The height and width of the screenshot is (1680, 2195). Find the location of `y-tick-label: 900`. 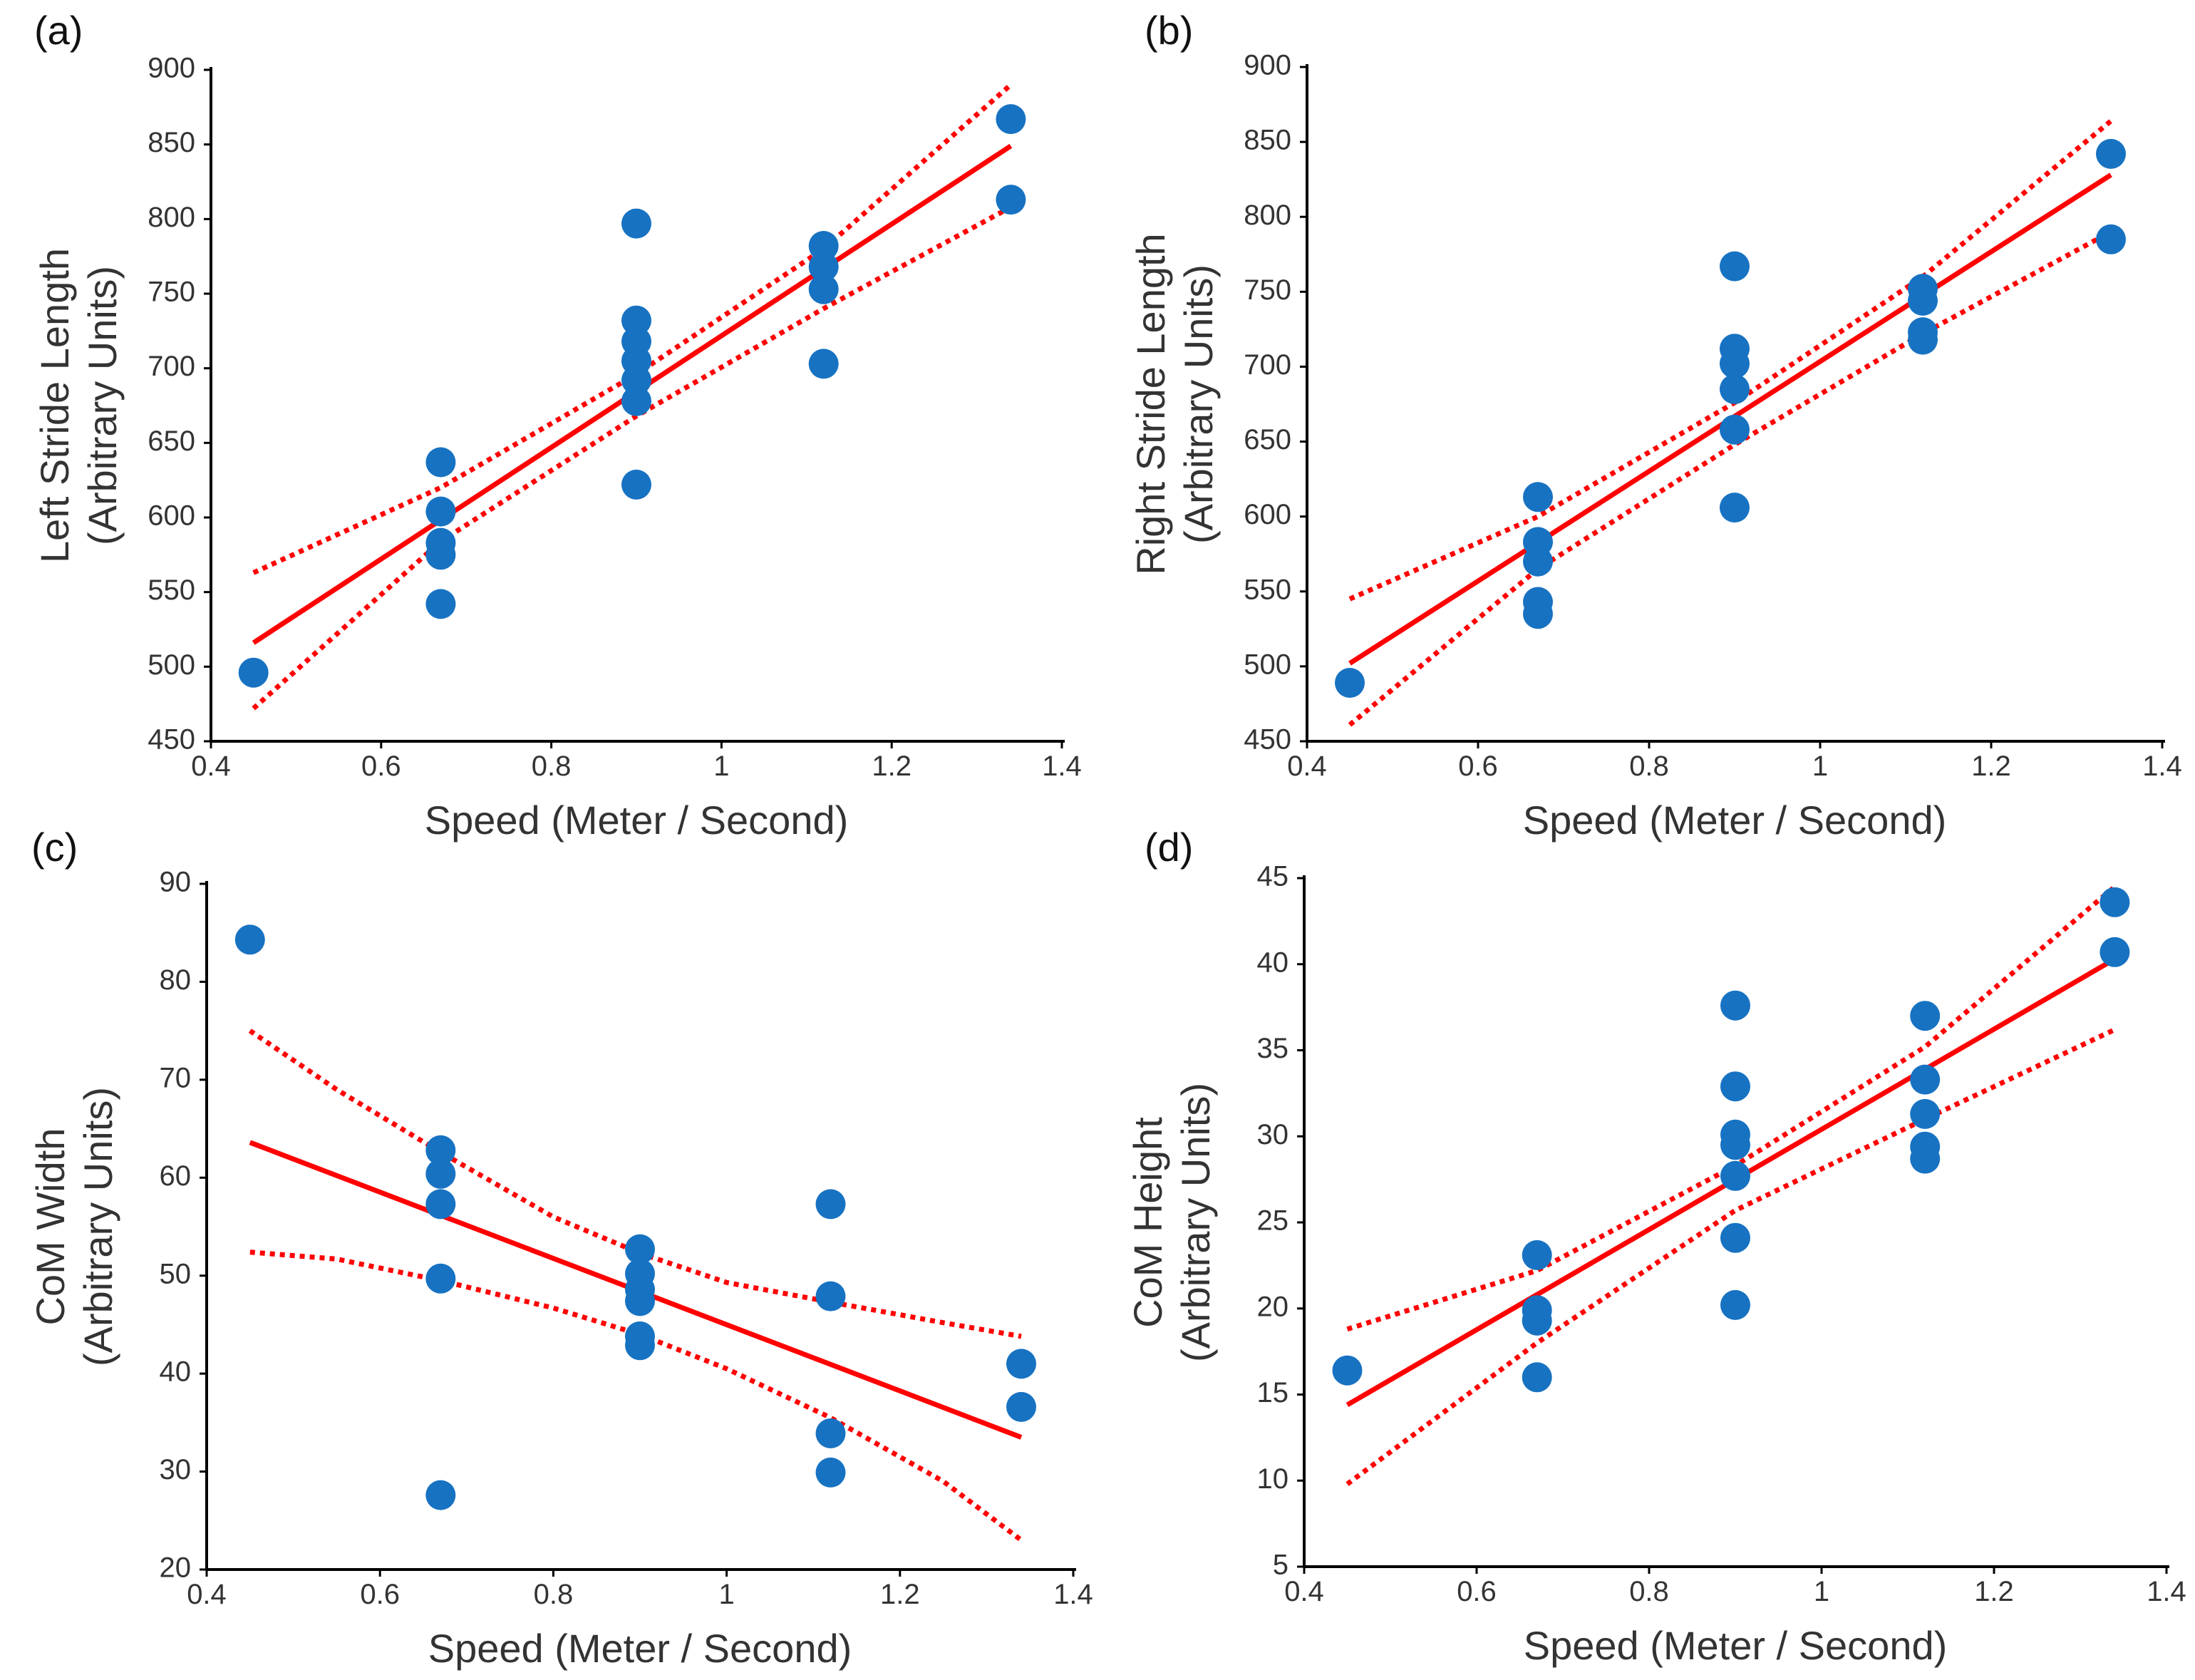

y-tick-label: 900 is located at coordinates (171, 68).